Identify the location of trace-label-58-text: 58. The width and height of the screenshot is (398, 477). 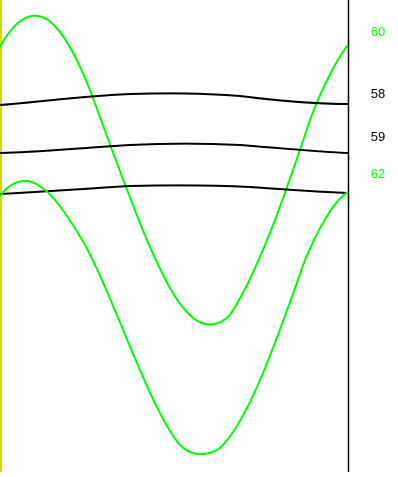
(378, 93).